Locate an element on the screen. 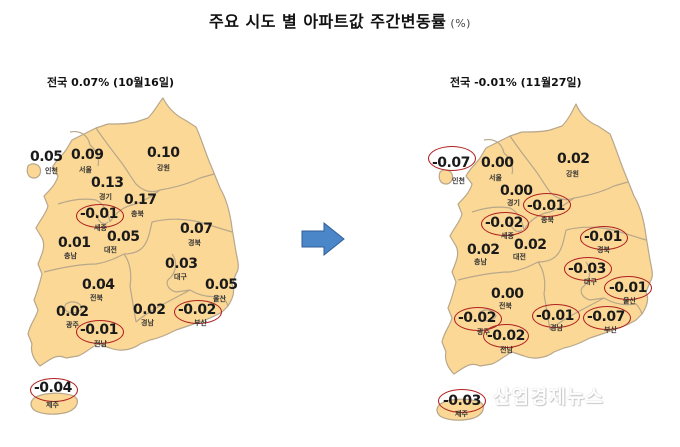  region-value-jeju: -0.03 is located at coordinates (462, 401).